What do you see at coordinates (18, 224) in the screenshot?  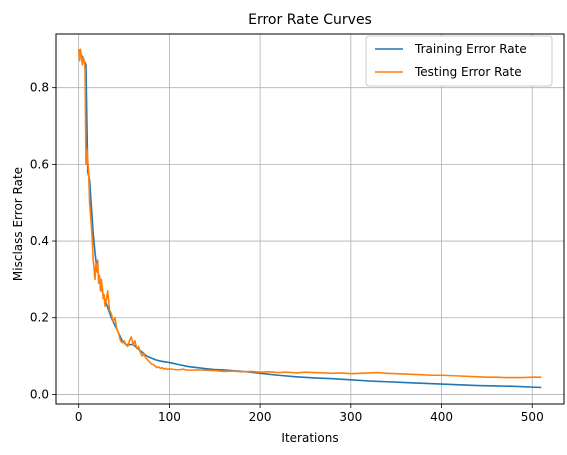 I see `y-axis-label: Misclass Error Rate` at bounding box center [18, 224].